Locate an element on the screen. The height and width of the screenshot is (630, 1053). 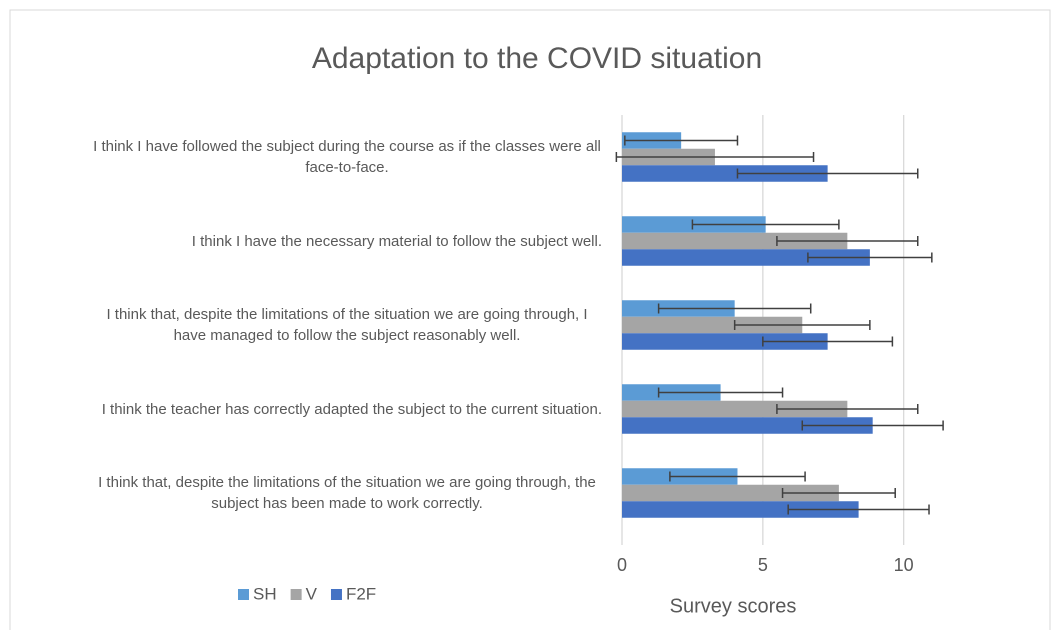
x-tick-label: 5 is located at coordinates (763, 565).